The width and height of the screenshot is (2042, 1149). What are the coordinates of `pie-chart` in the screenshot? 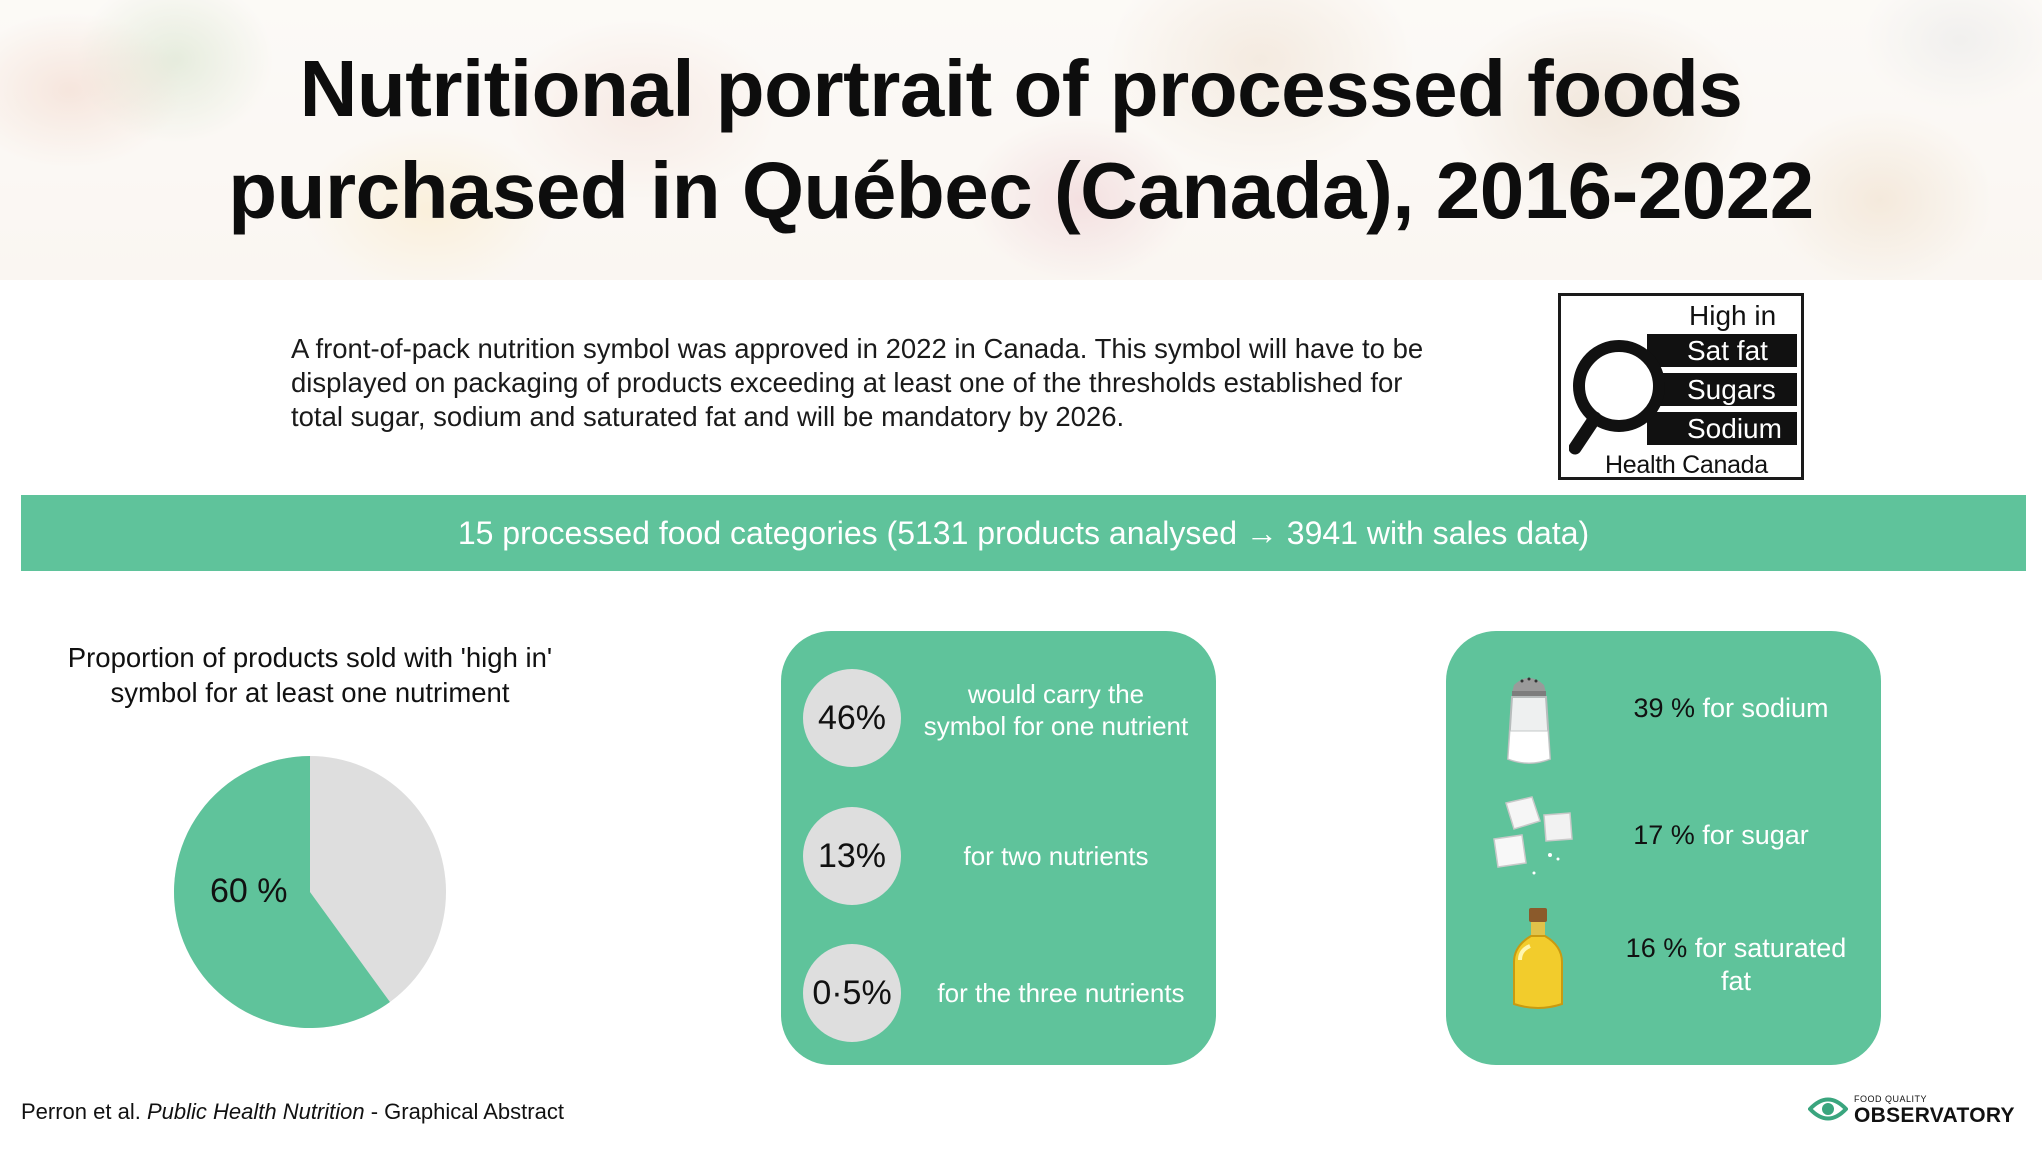 It's located at (310, 892).